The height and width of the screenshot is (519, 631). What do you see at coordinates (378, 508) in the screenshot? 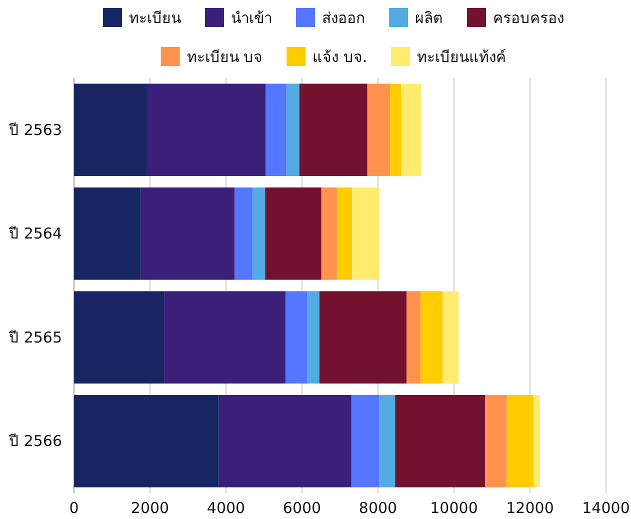
I see `x-tick-label: 8000` at bounding box center [378, 508].